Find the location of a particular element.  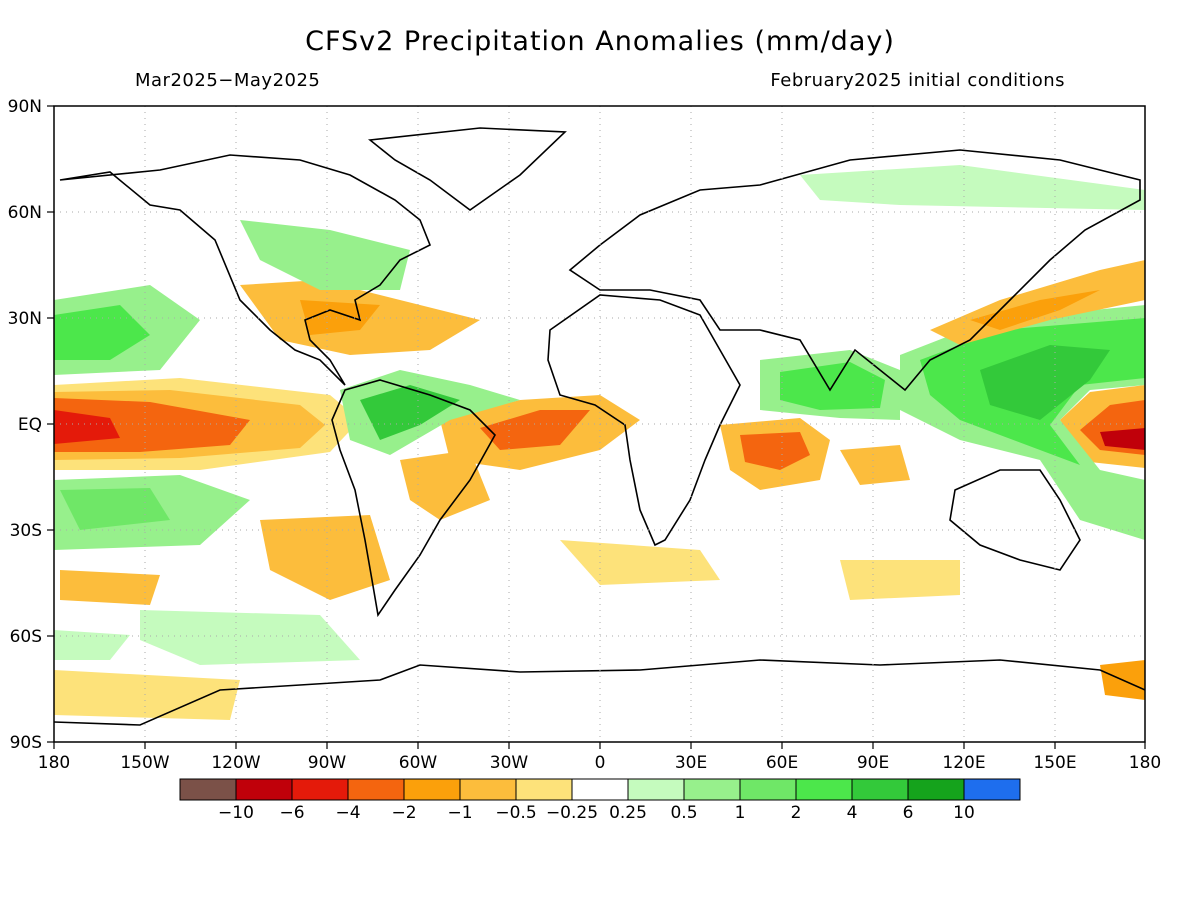

greenland-coast is located at coordinates (467, 169).